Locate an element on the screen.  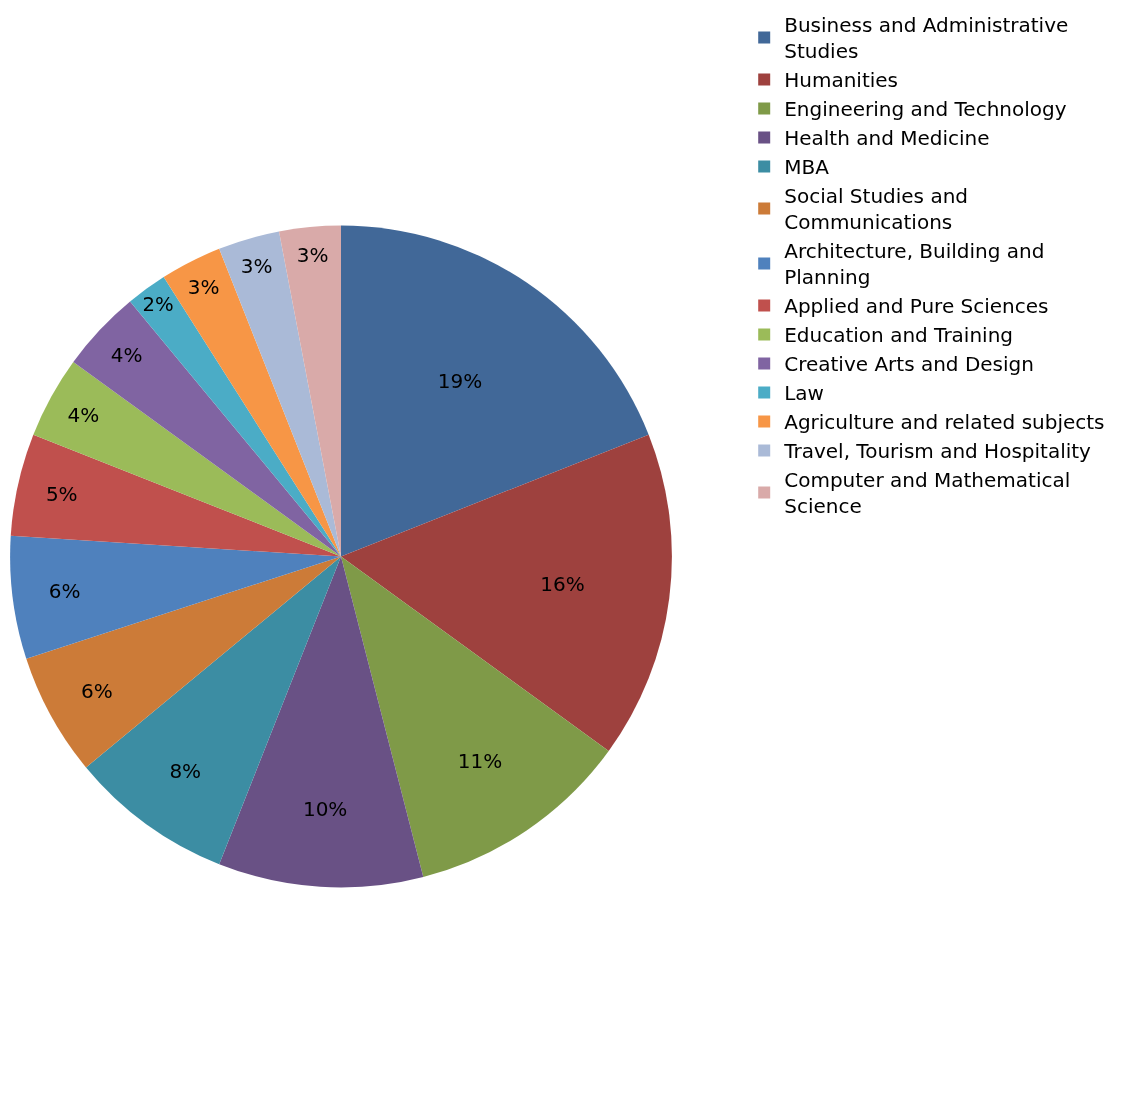
legend-label: Social Studies and Communications is located at coordinates (876, 209).